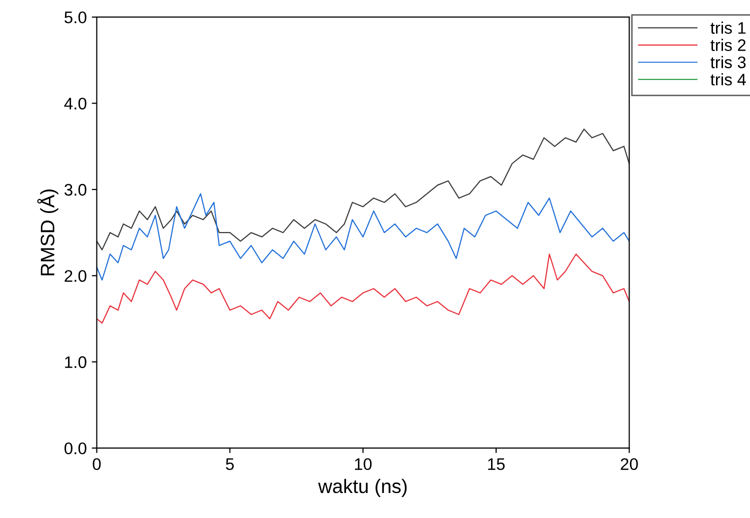  What do you see at coordinates (75, 104) in the screenshot?
I see `y-tick-label: 4.0` at bounding box center [75, 104].